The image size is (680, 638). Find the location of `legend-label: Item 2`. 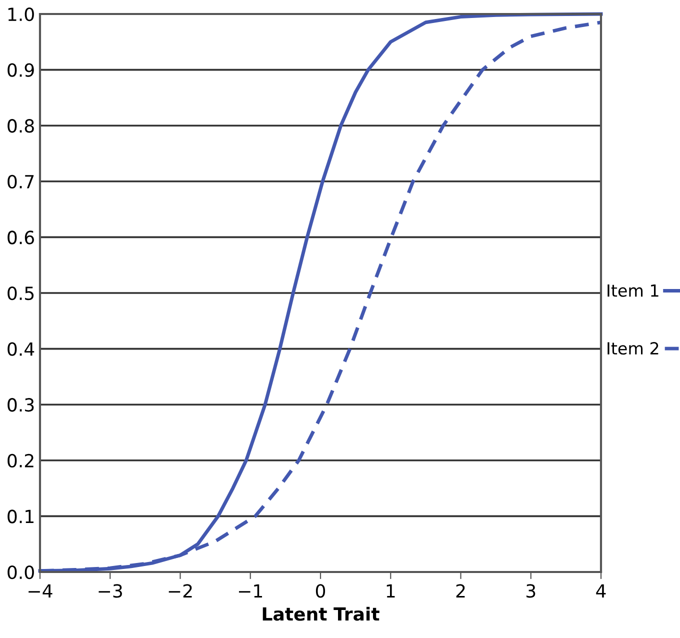

legend-label: Item 2 is located at coordinates (633, 348).